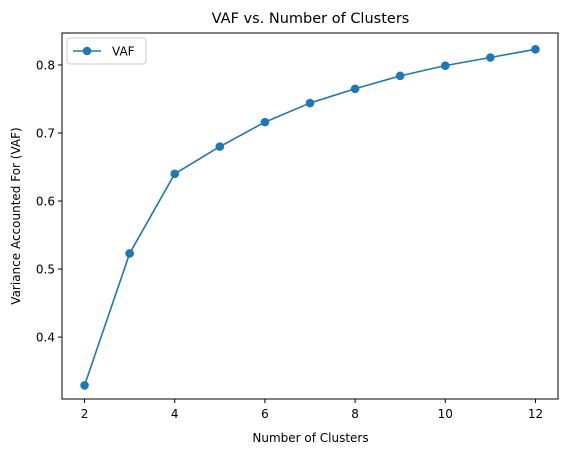 The width and height of the screenshot is (567, 455). Describe the element at coordinates (445, 414) in the screenshot. I see `x-tick-label: 10` at that location.